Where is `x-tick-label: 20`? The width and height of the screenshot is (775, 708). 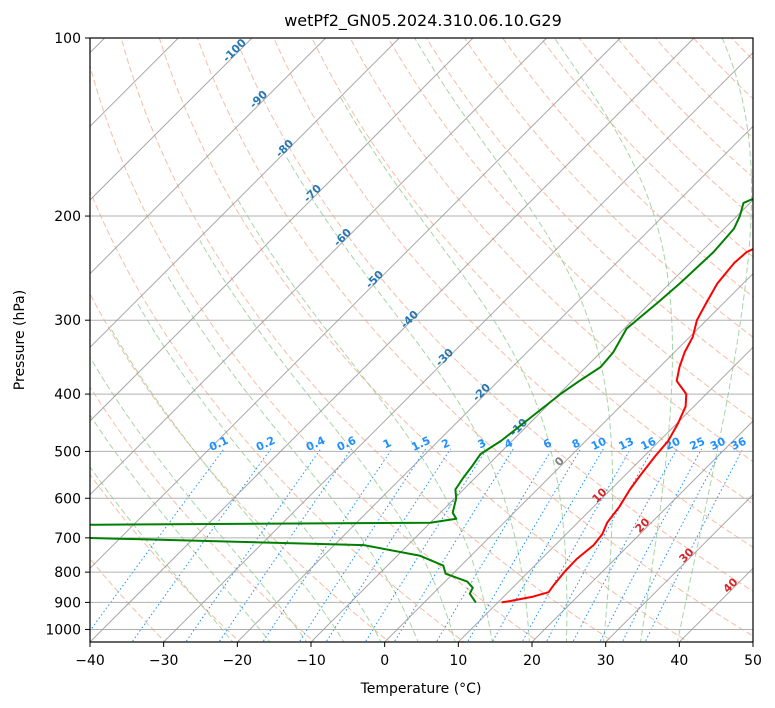 x-tick-label: 20 is located at coordinates (532, 661).